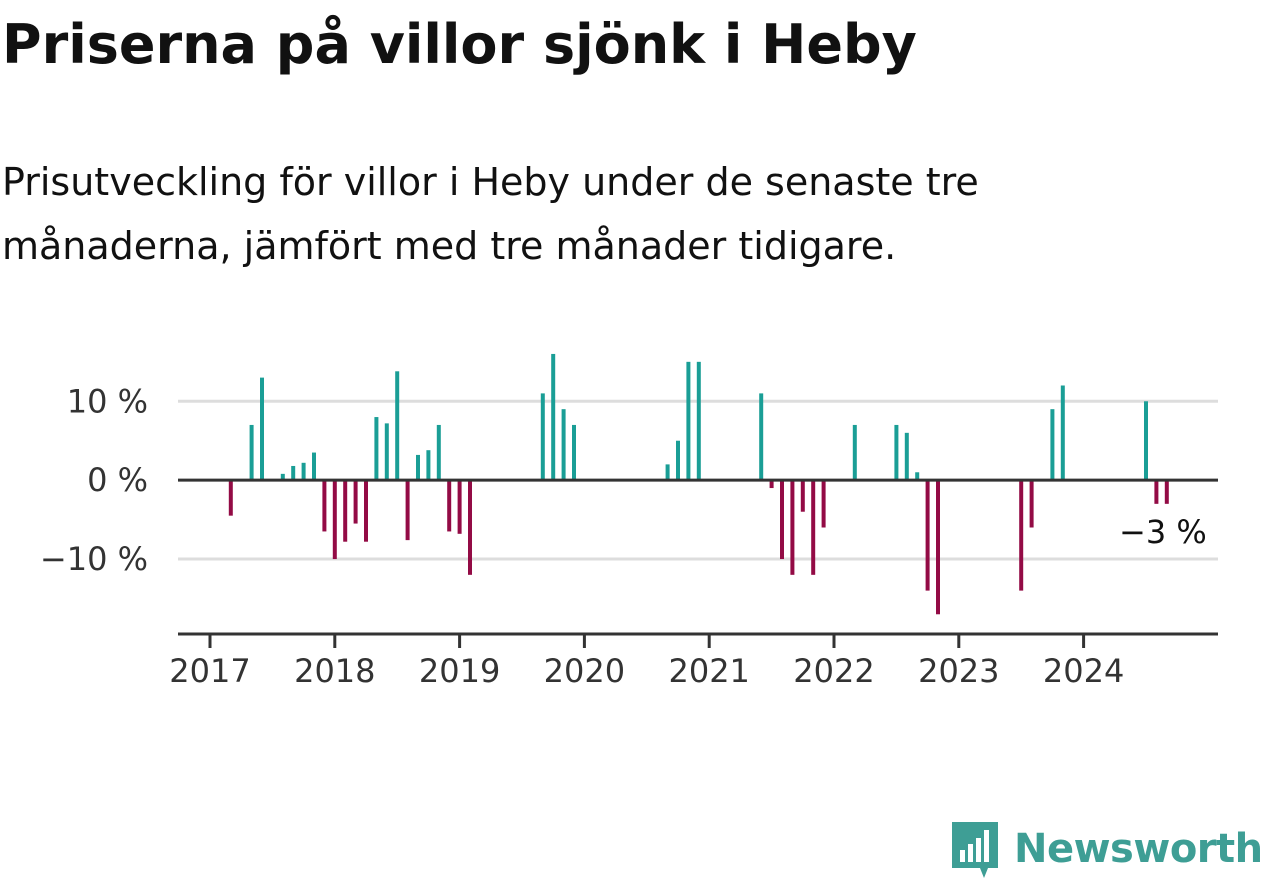 The image size is (1262, 880). I want to click on y-tick-label: −10 %, so click(94, 559).